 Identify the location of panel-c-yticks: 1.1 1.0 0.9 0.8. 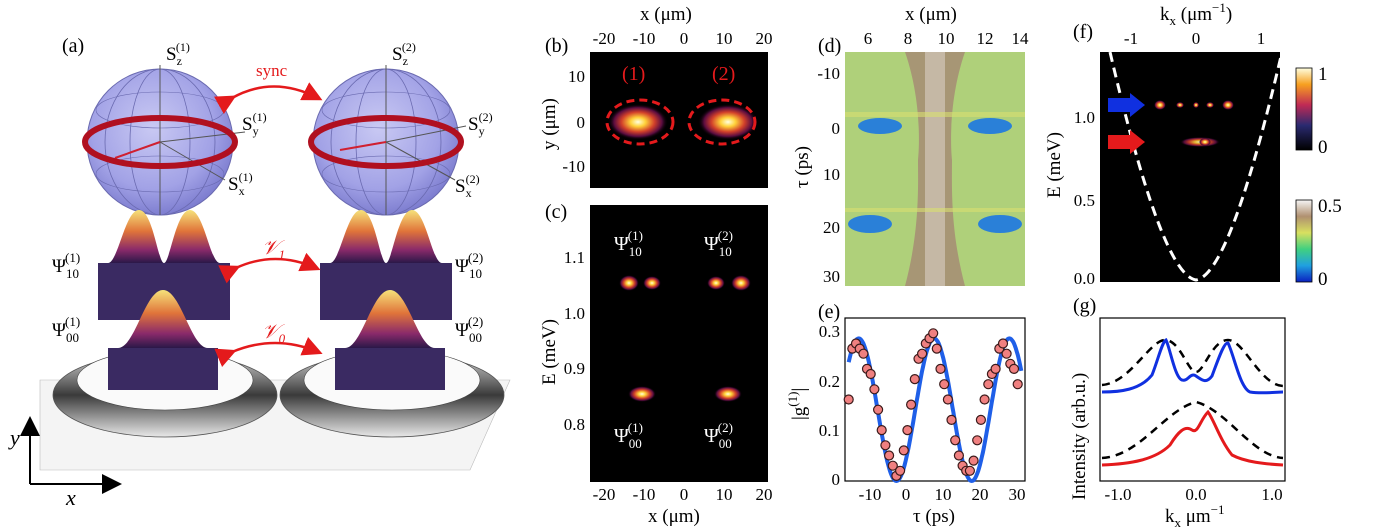
(574, 341).